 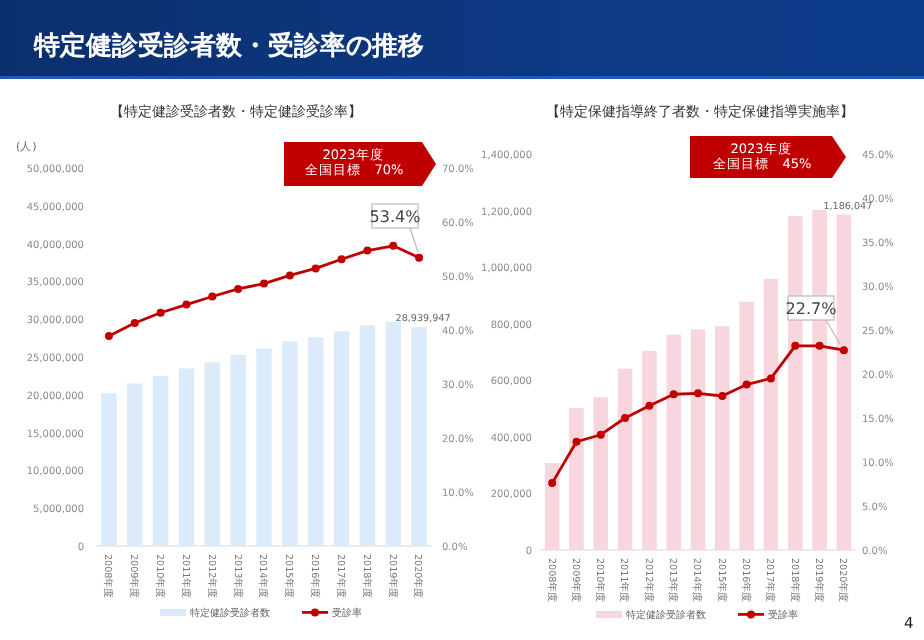 I want to click on annotation: 53.4%, so click(x=395, y=217).